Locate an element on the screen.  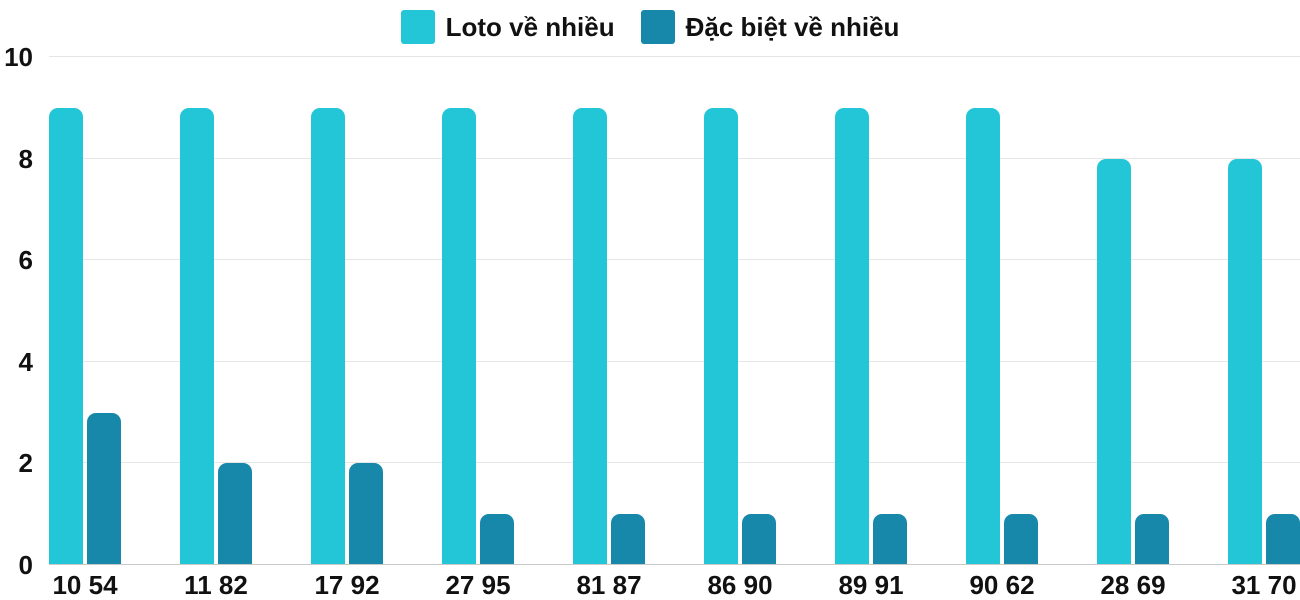
bar-group: 86 90 is located at coordinates (740, 327).